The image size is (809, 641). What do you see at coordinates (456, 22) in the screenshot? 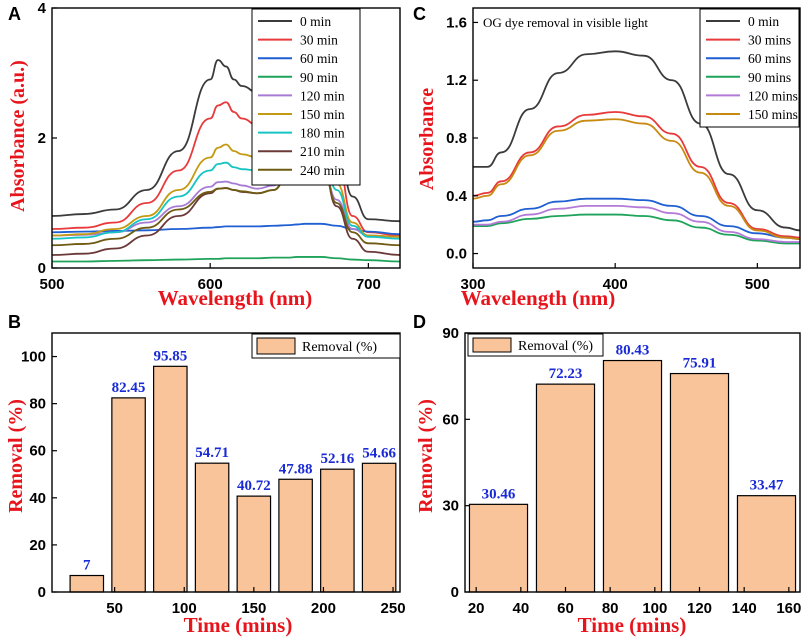
I see `panel-c-y-tick-label: 1.6` at bounding box center [456, 22].